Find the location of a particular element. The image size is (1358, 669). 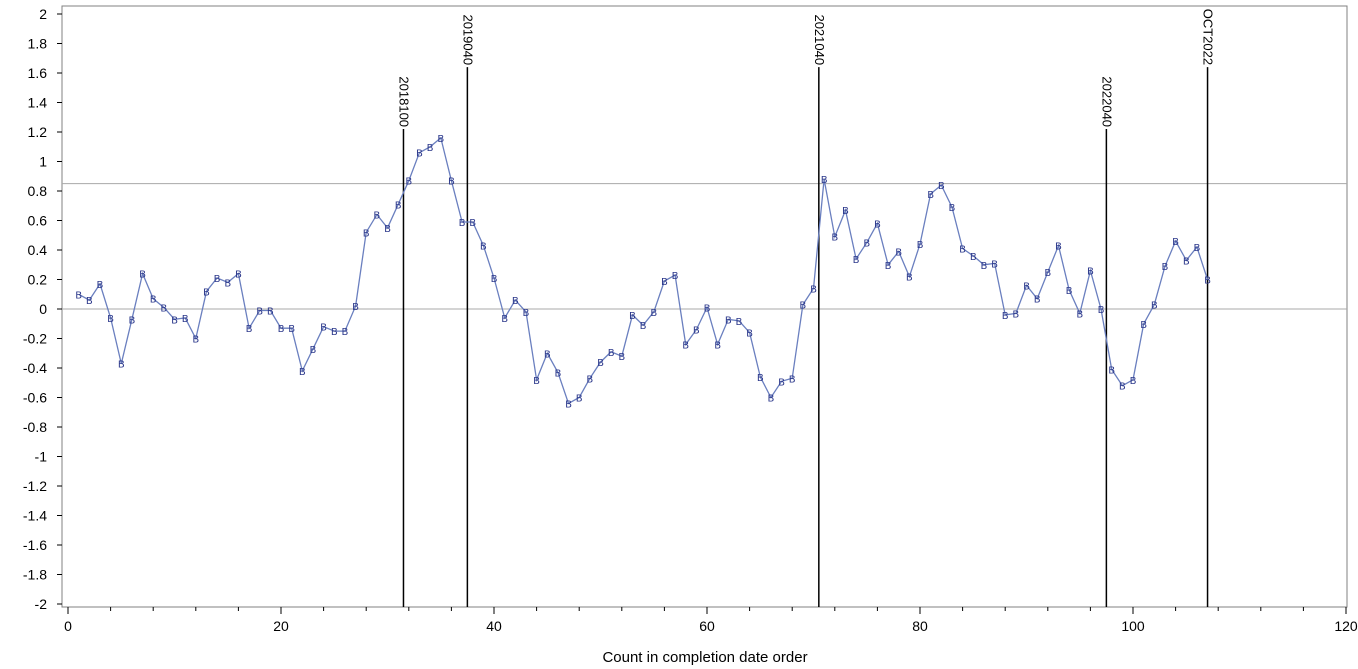

y-tick-label: 0.6 is located at coordinates (38, 221).